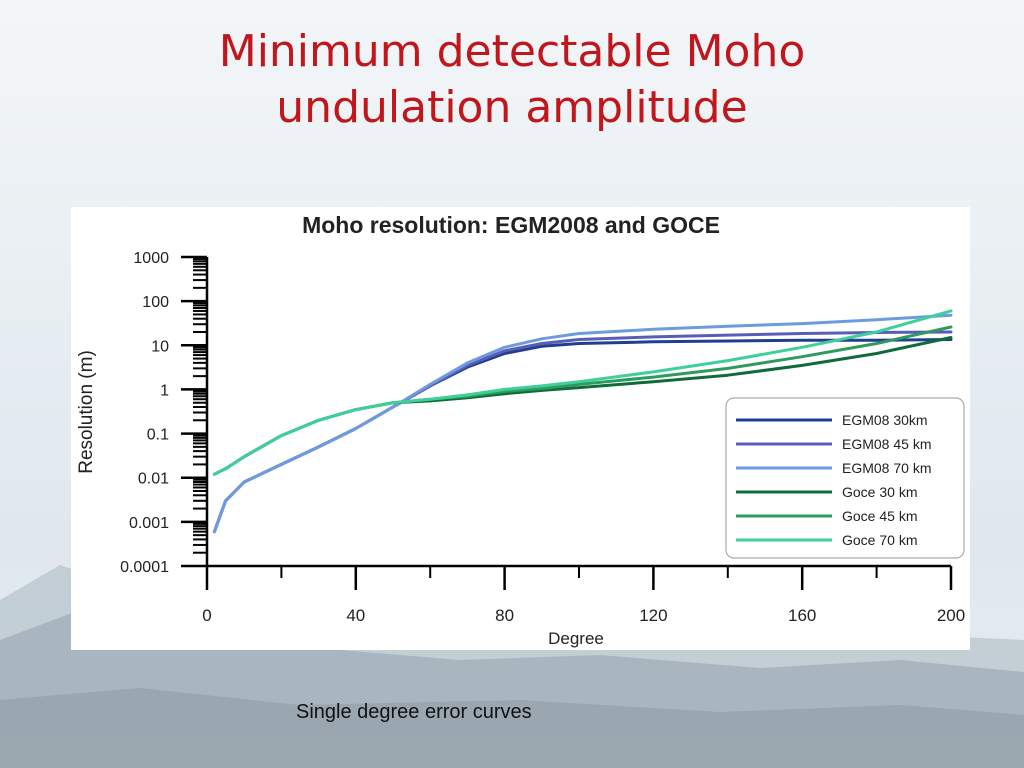 The image size is (1024, 768). What do you see at coordinates (86, 412) in the screenshot?
I see `y-axis-label: Resolution (m)` at bounding box center [86, 412].